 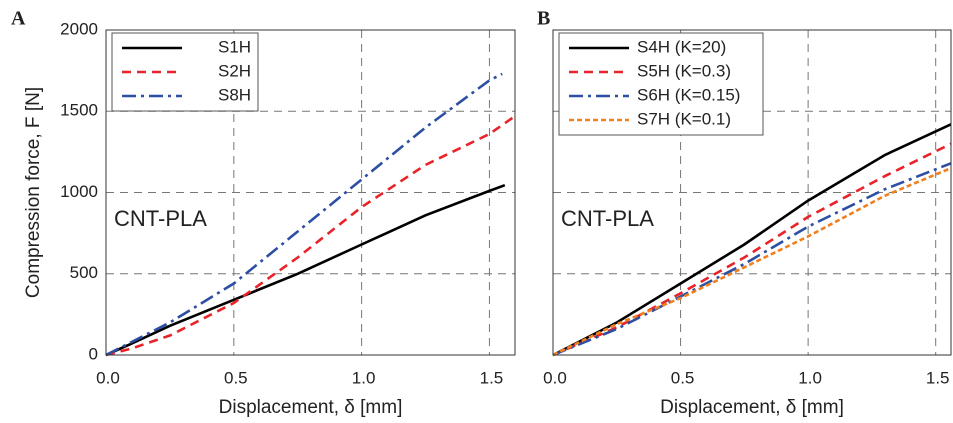 I want to click on y-tick-label: 1000, so click(x=79, y=191).